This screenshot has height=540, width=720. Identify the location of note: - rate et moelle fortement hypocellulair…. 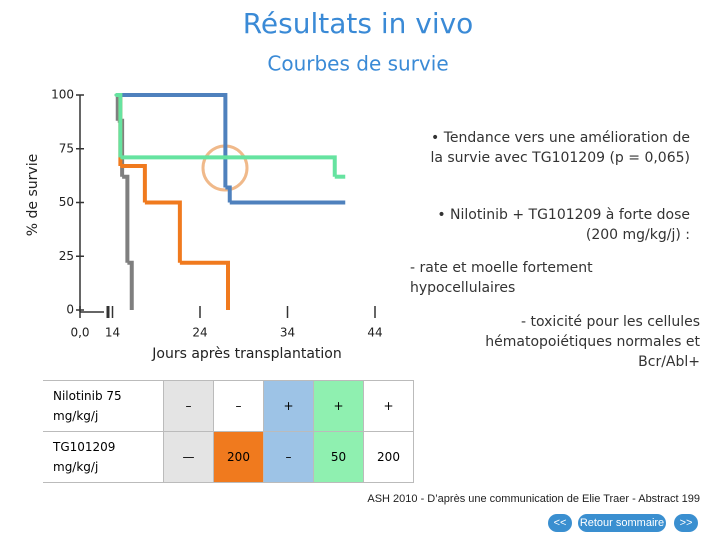
(501, 278).